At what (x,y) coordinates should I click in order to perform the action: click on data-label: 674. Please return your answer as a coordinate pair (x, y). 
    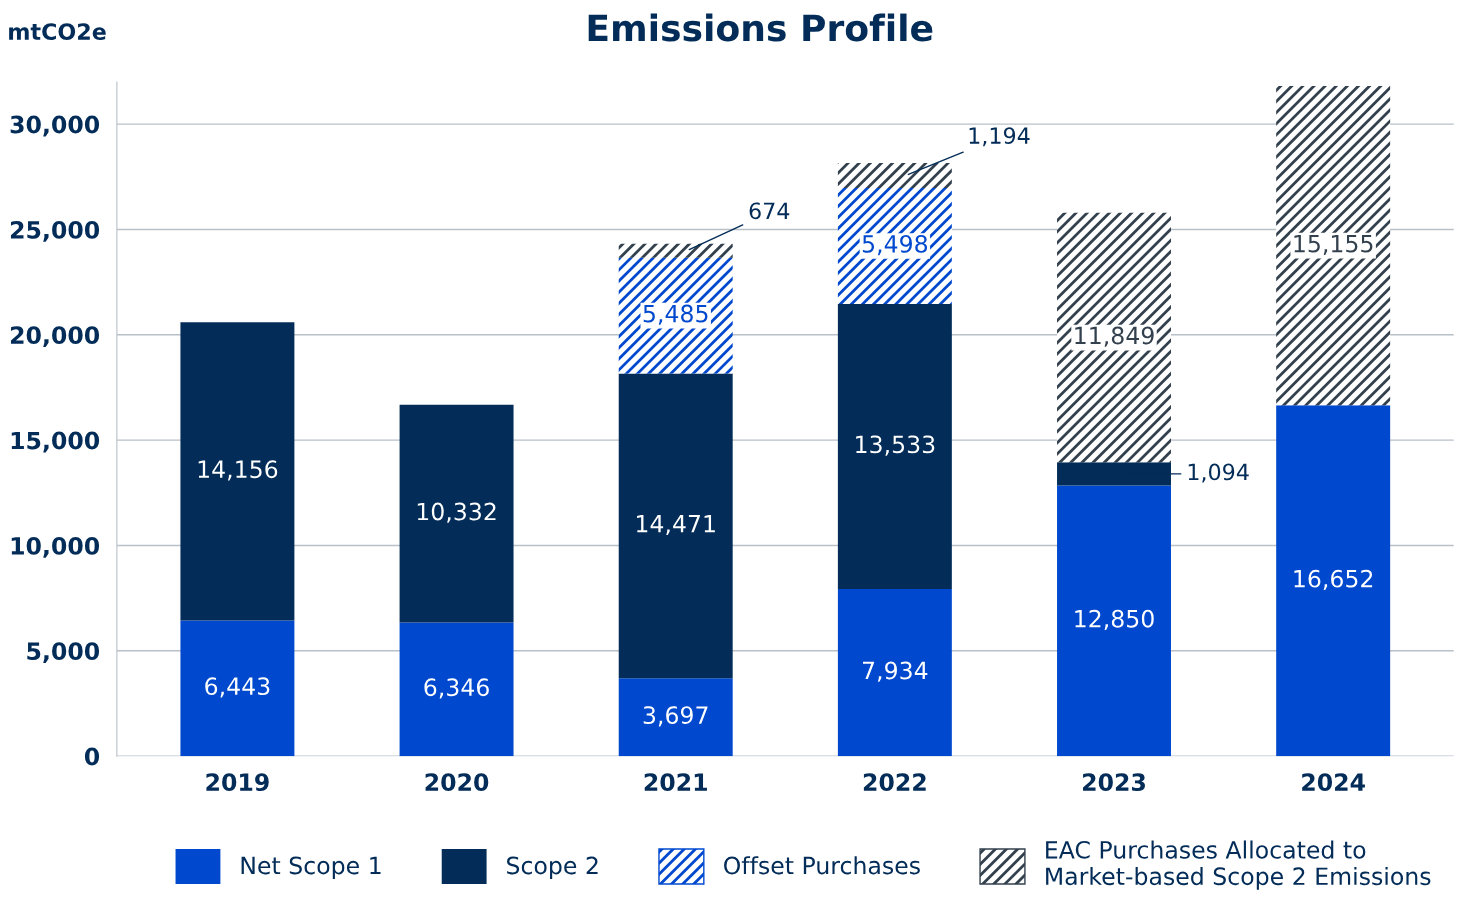
    Looking at the image, I should click on (769, 211).